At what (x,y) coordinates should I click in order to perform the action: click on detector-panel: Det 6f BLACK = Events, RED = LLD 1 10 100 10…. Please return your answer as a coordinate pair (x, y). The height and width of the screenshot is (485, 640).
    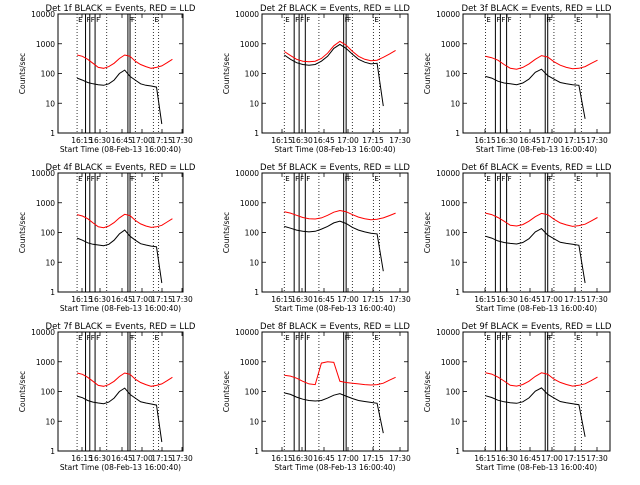
    Looking at the image, I should click on (517, 238).